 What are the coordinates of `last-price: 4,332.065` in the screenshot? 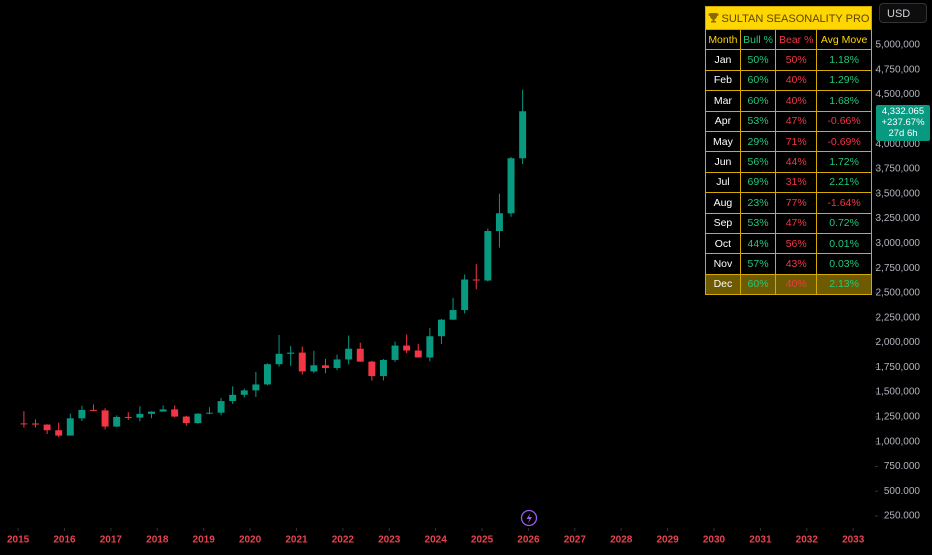 It's located at (903, 111).